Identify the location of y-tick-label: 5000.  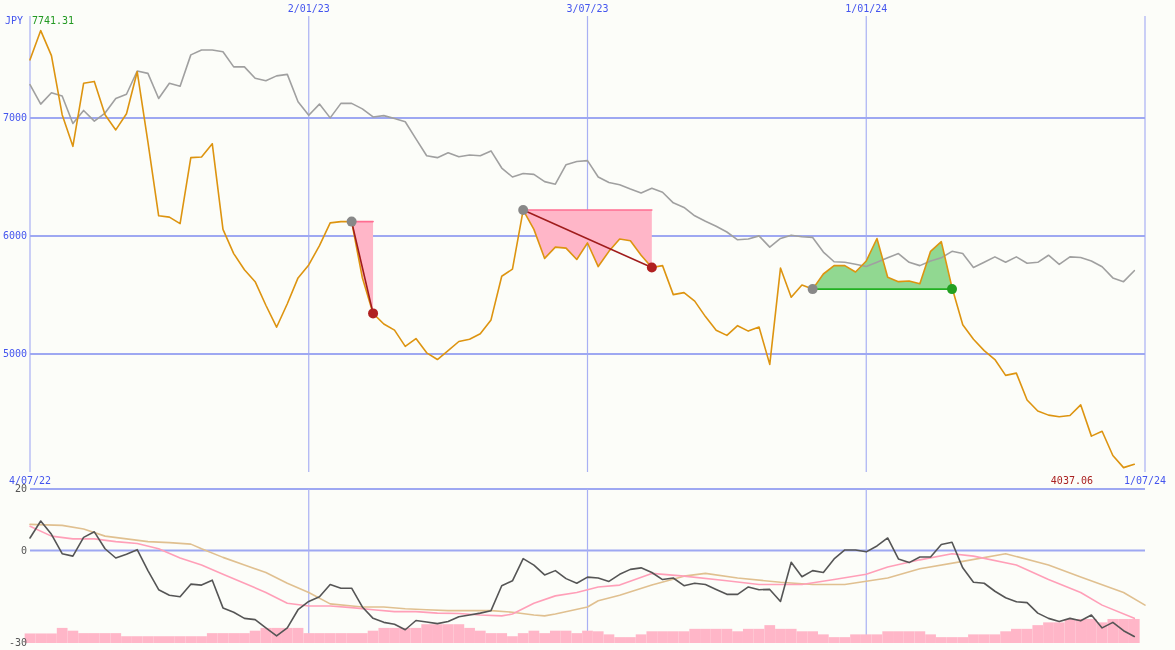
(14, 353).